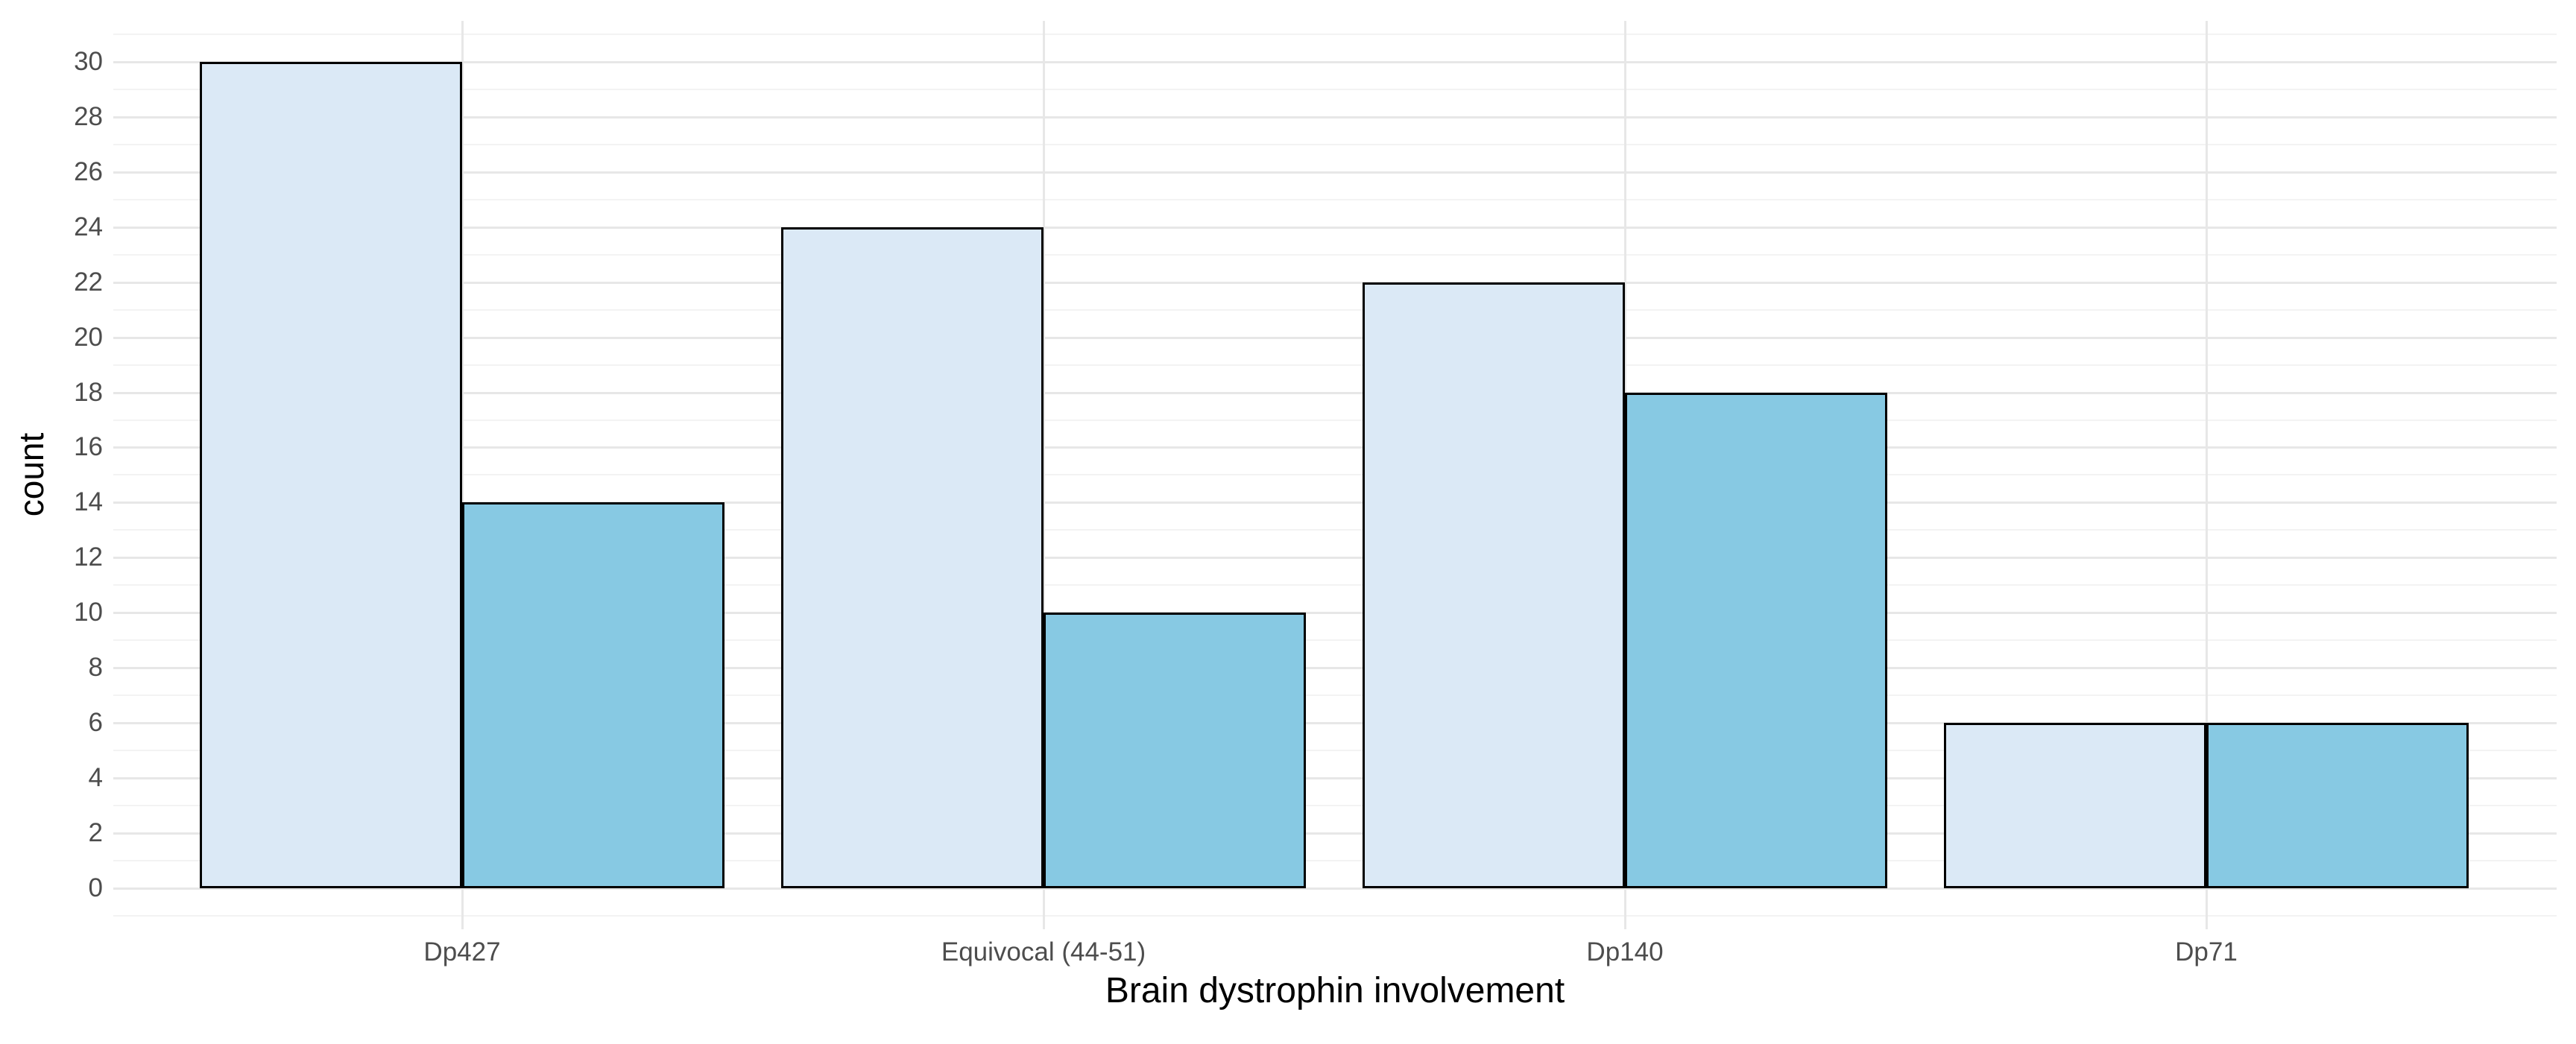 The width and height of the screenshot is (2576, 1044). I want to click on x-tick-label: Equivocal (44-51), so click(1043, 952).